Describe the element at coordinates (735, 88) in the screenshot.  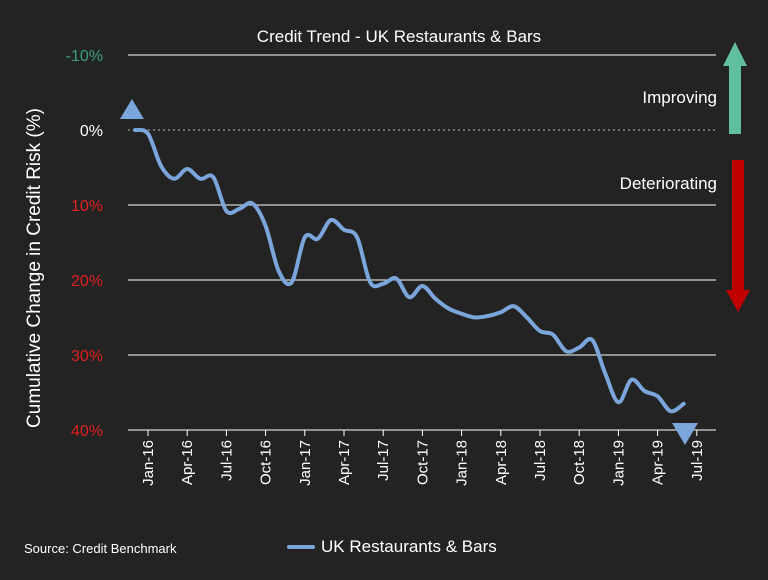
I see `improving-arrow-icon` at that location.